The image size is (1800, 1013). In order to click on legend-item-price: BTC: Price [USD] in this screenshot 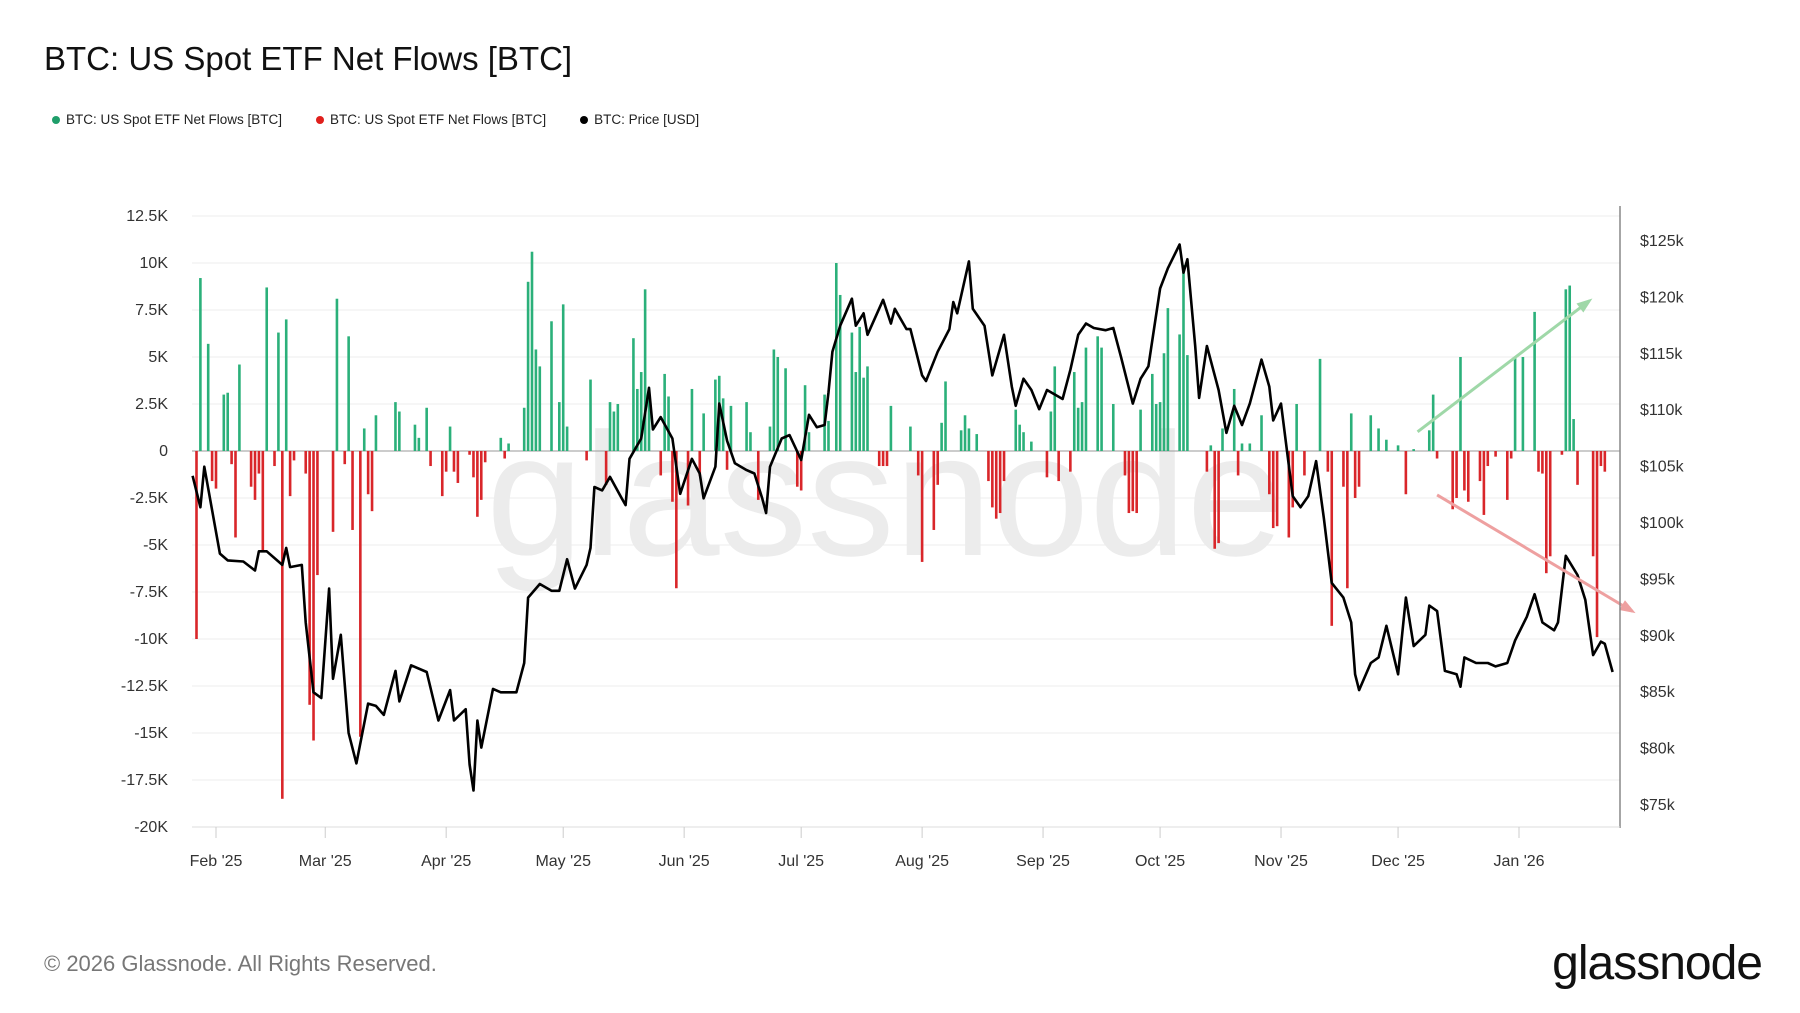, I will do `click(639, 119)`.